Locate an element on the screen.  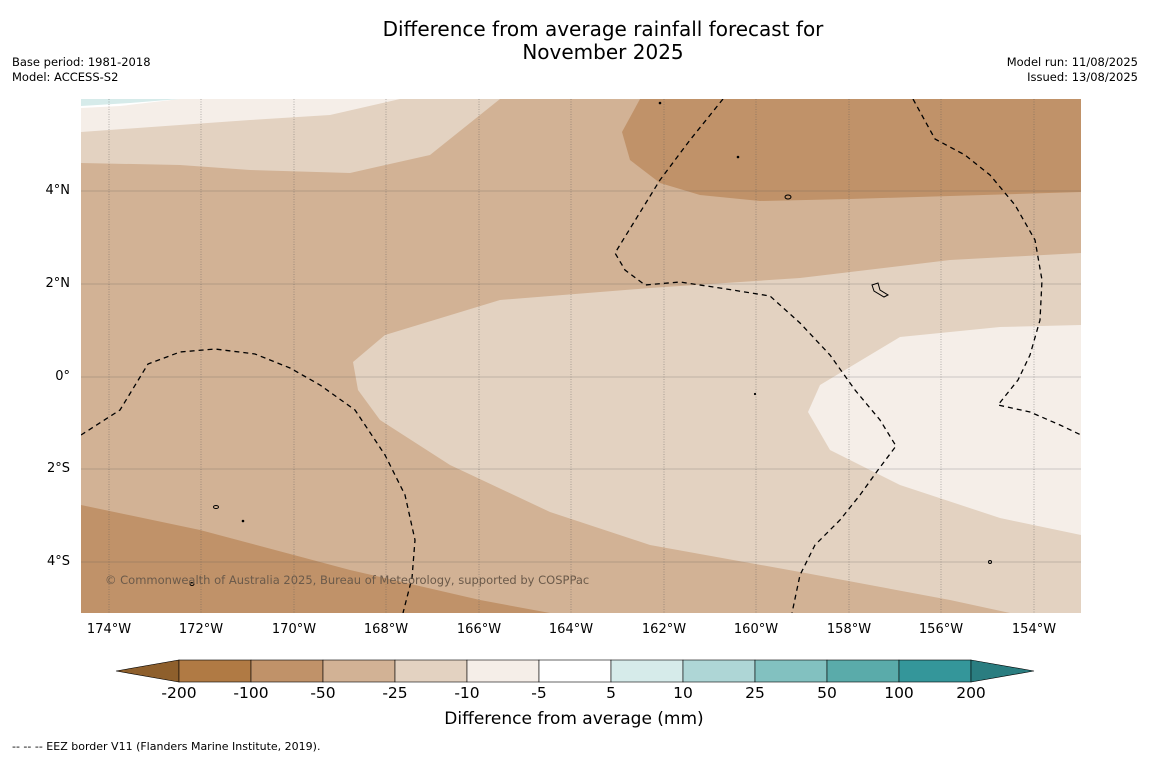
cbar-tick: -100 is located at coordinates (251, 693).